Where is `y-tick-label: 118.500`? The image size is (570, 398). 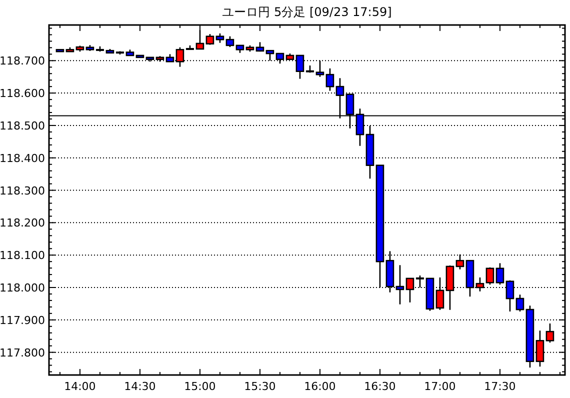 y-tick-label: 118.500 is located at coordinates (22, 125).